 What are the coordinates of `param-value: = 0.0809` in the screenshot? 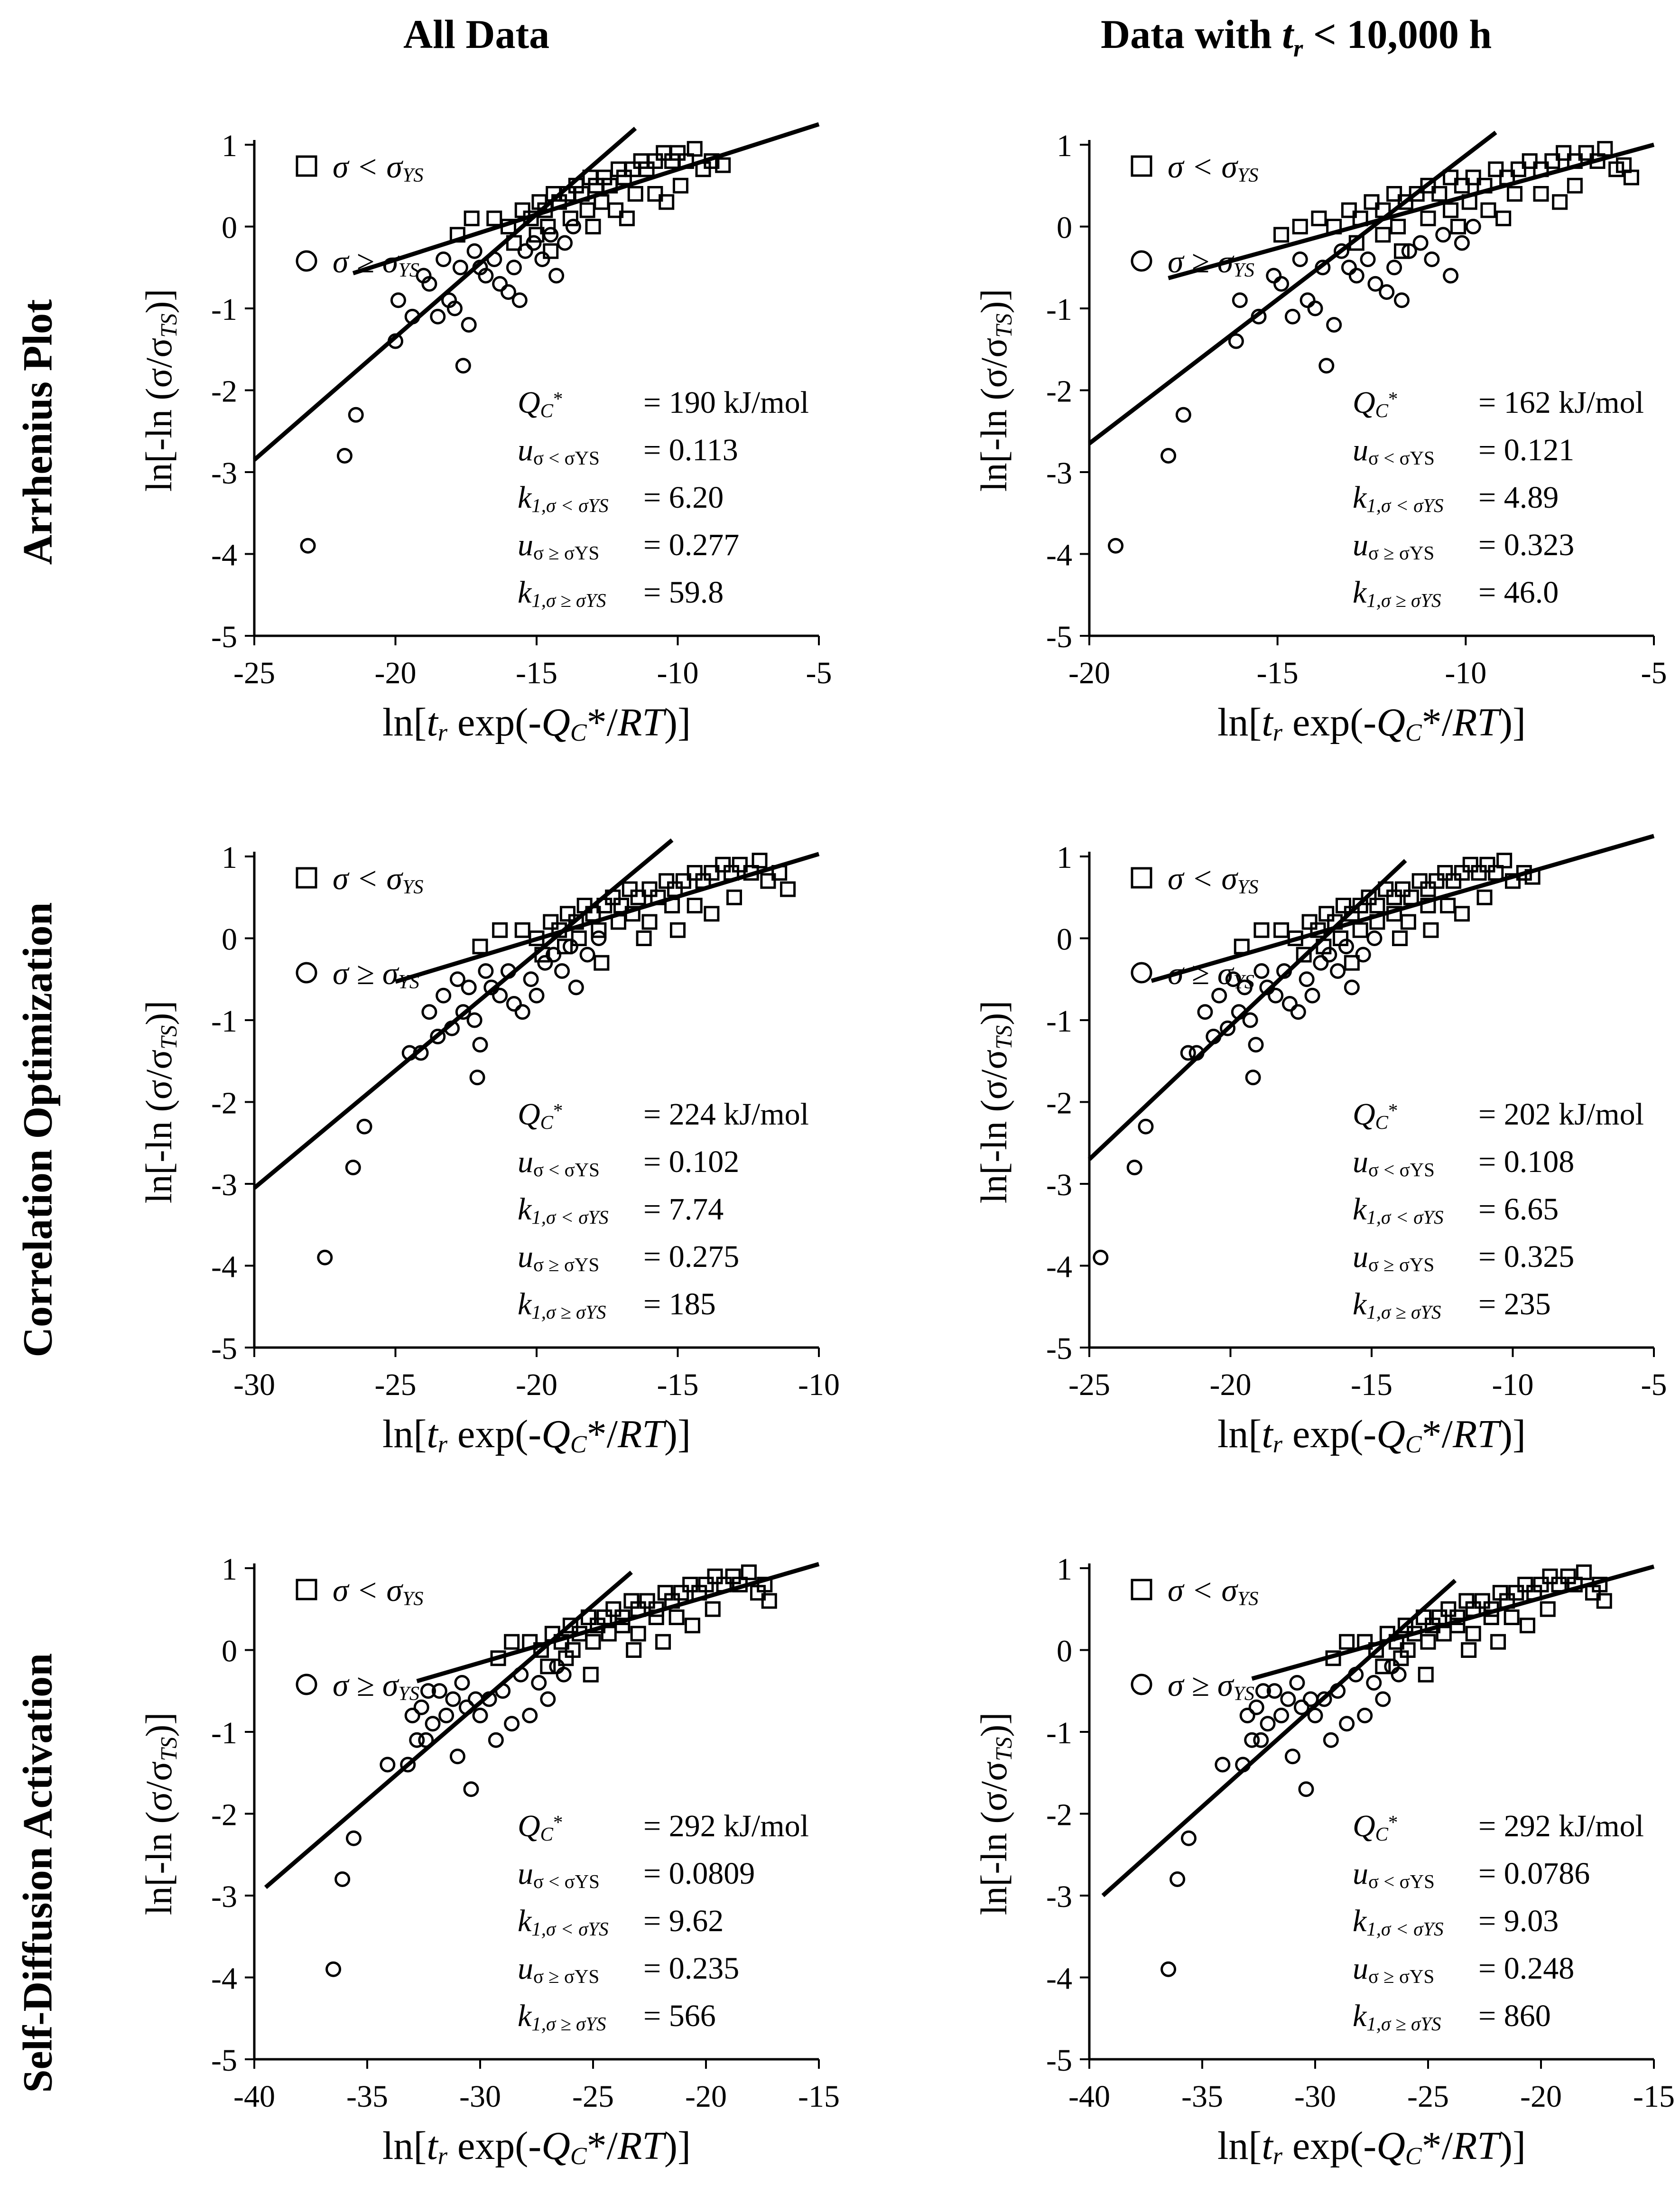 It's located at (699, 1873).